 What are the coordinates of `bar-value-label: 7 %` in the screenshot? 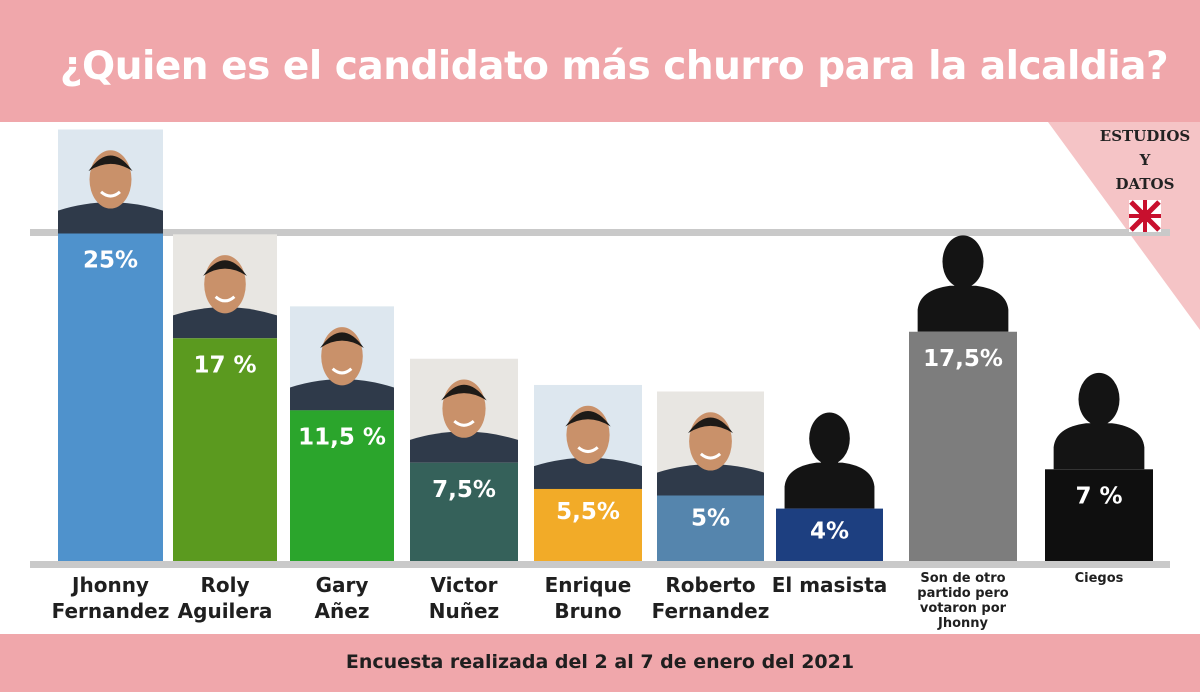 It's located at (1098, 496).